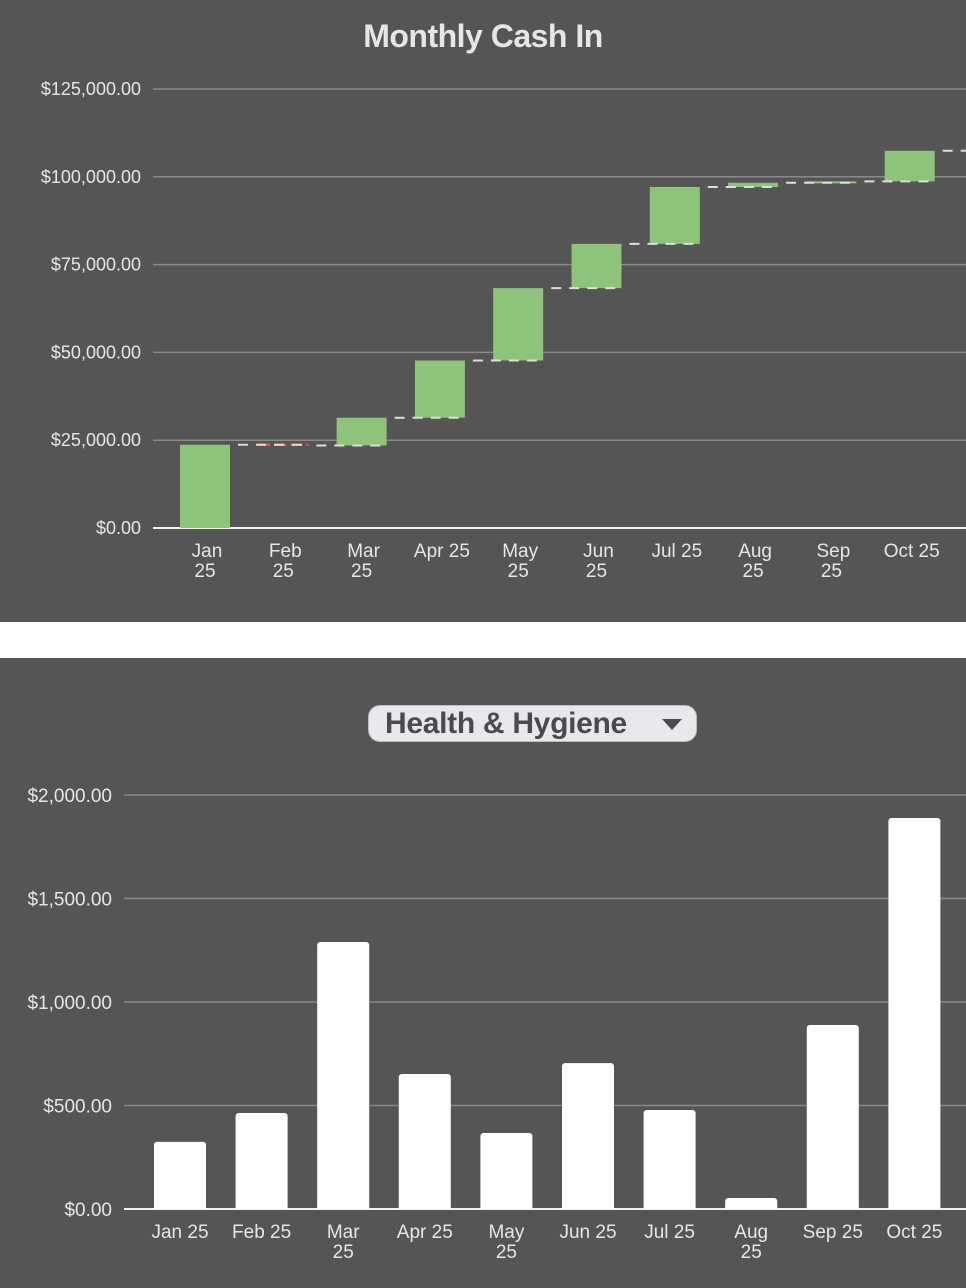 The image size is (966, 1288). I want to click on y-tick-label: $1,500.00, so click(69, 900).